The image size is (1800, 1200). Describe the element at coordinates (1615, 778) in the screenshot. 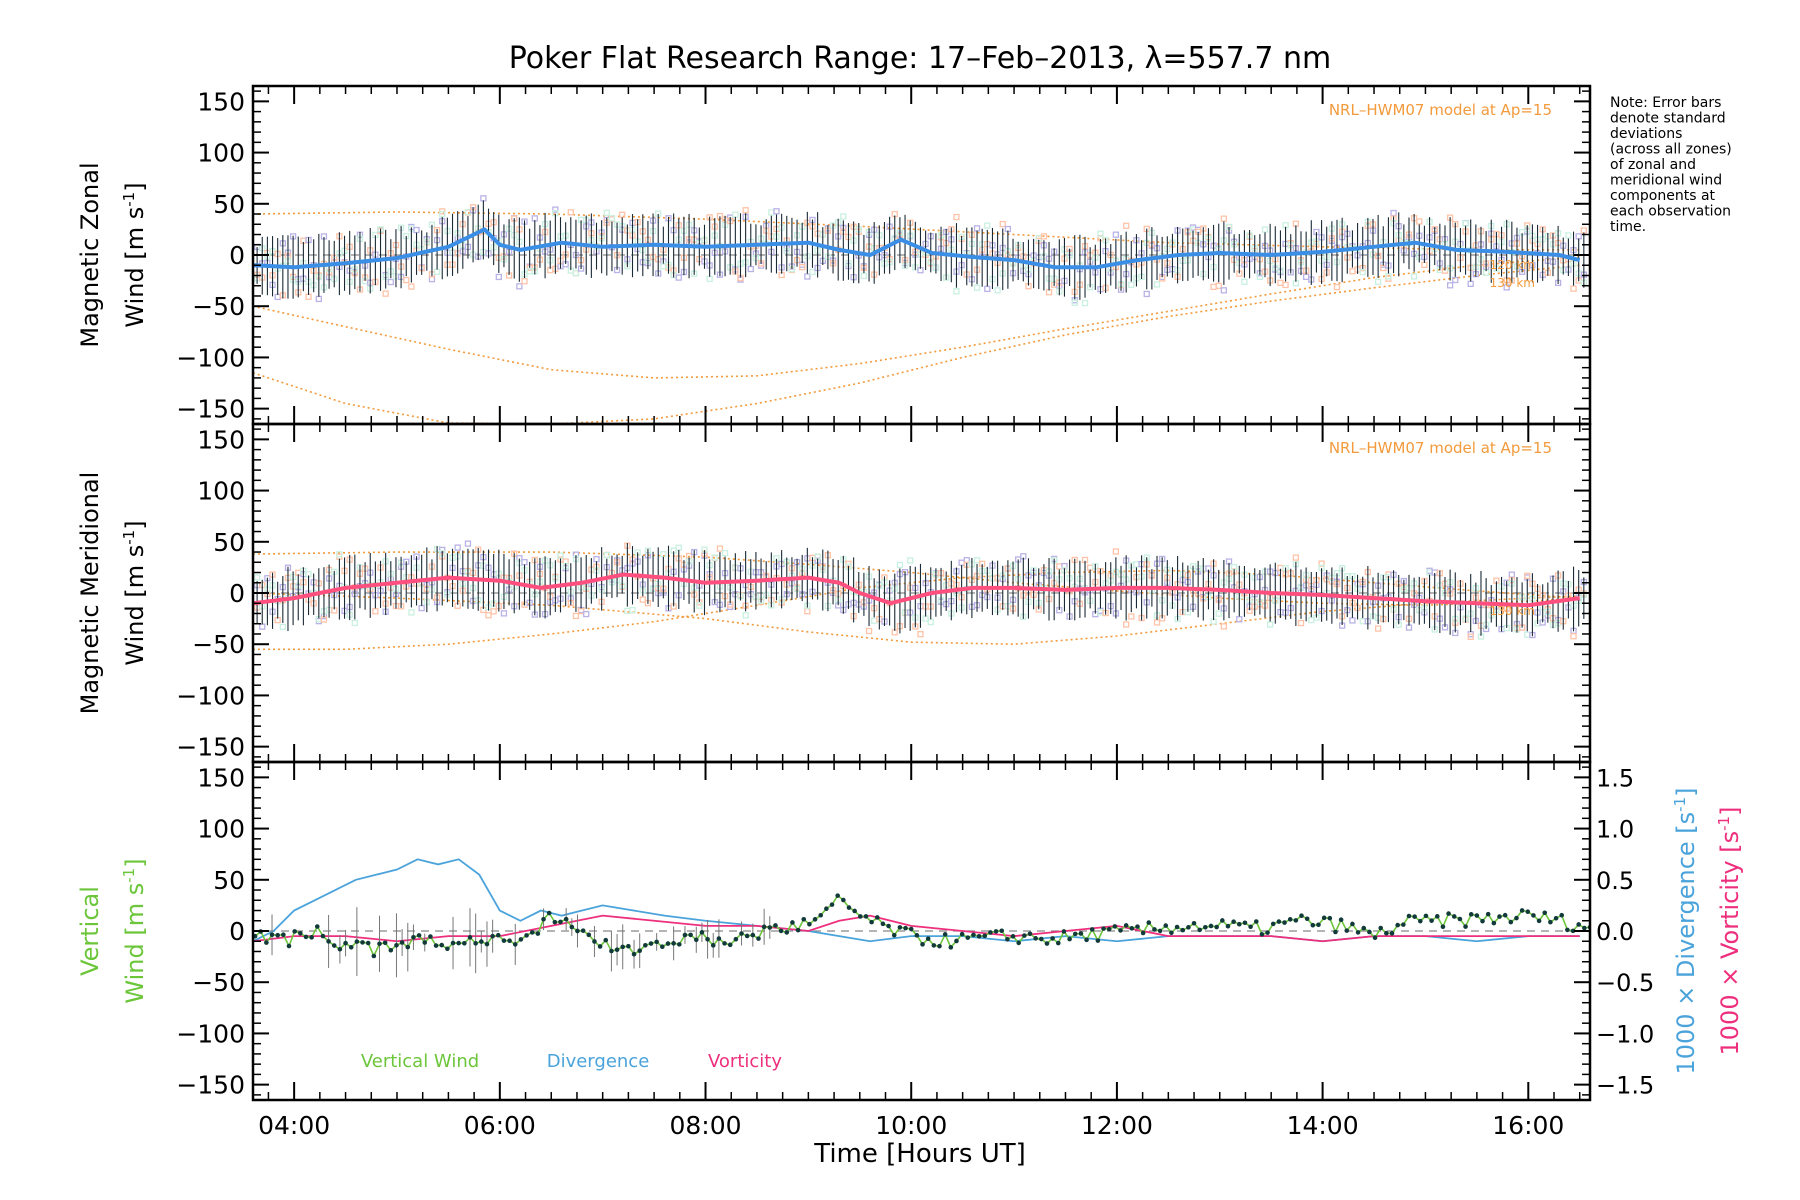

I see `y2-tick-label: 1.5` at that location.